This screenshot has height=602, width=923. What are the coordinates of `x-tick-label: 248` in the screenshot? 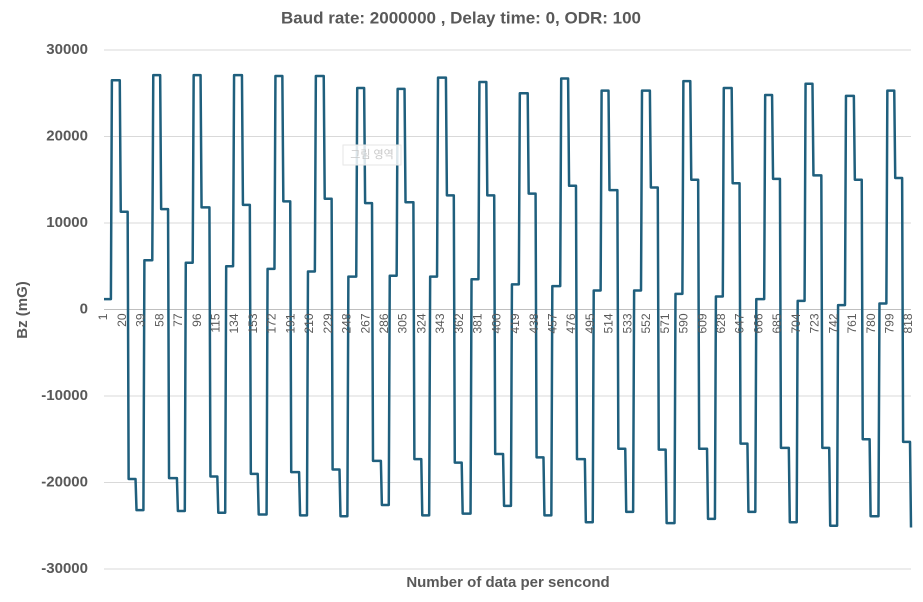 It's located at (347, 323).